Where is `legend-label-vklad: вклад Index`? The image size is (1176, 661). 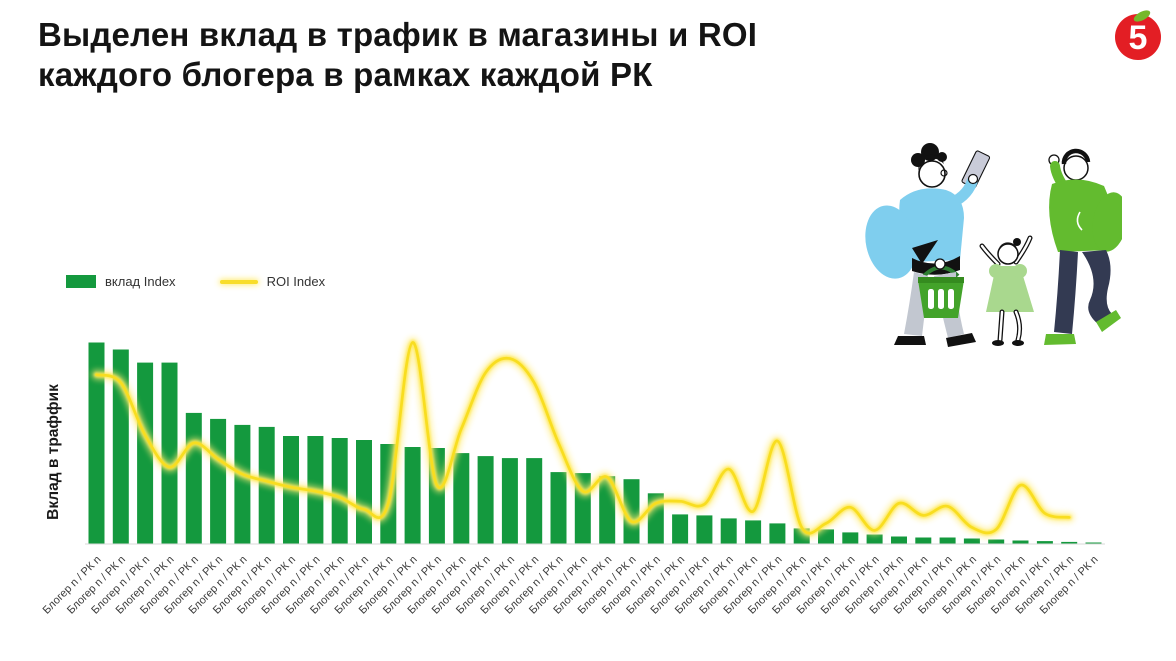
legend-label-vklad: вклад Index is located at coordinates (140, 281).